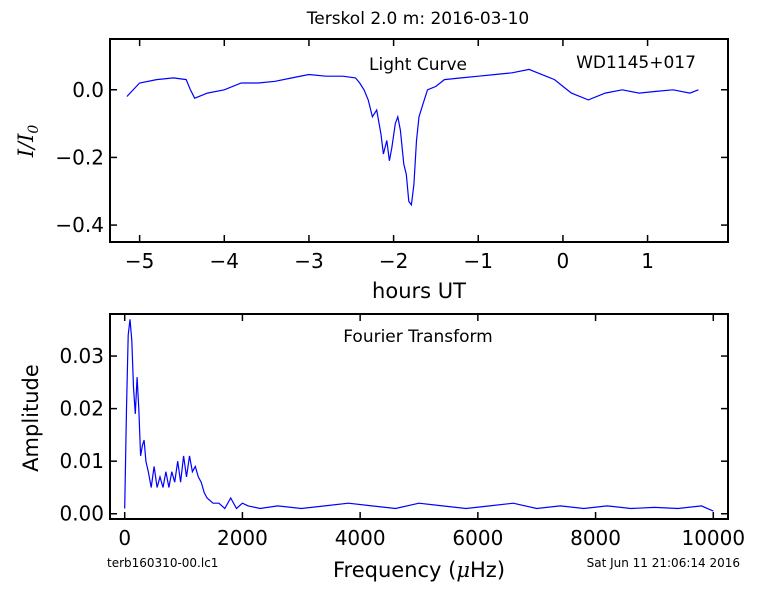  I want to click on light-curve-y-axis-label: I/I0, so click(28, 142).